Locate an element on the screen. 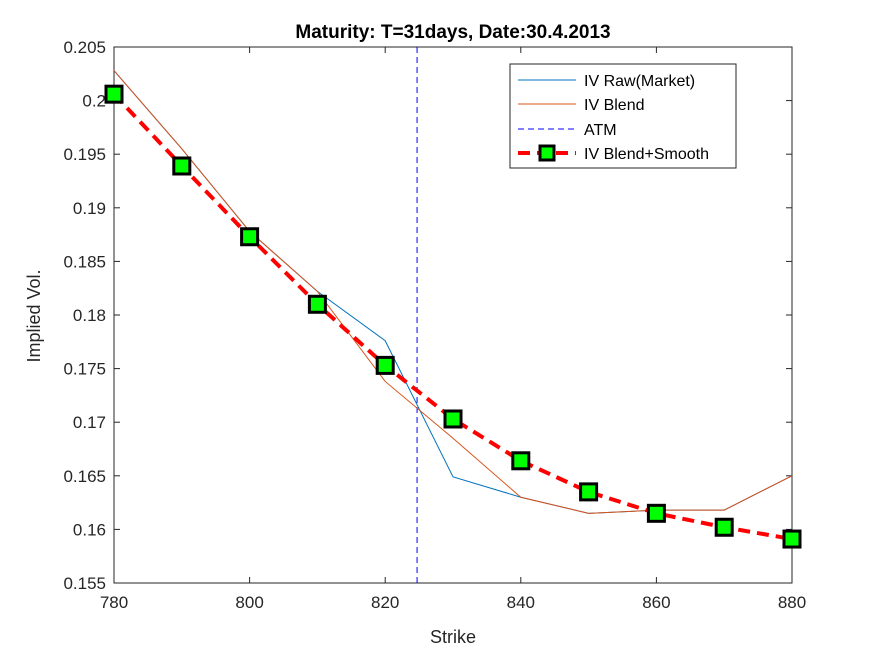 The image size is (875, 656). y-tick-label: 0.195 is located at coordinates (84, 154).